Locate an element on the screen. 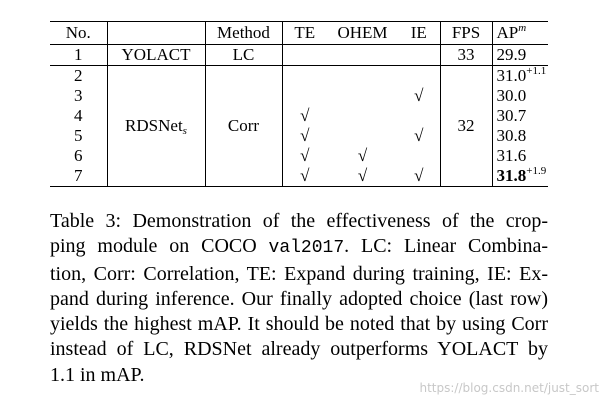  header-cell: TE is located at coordinates (304, 33).